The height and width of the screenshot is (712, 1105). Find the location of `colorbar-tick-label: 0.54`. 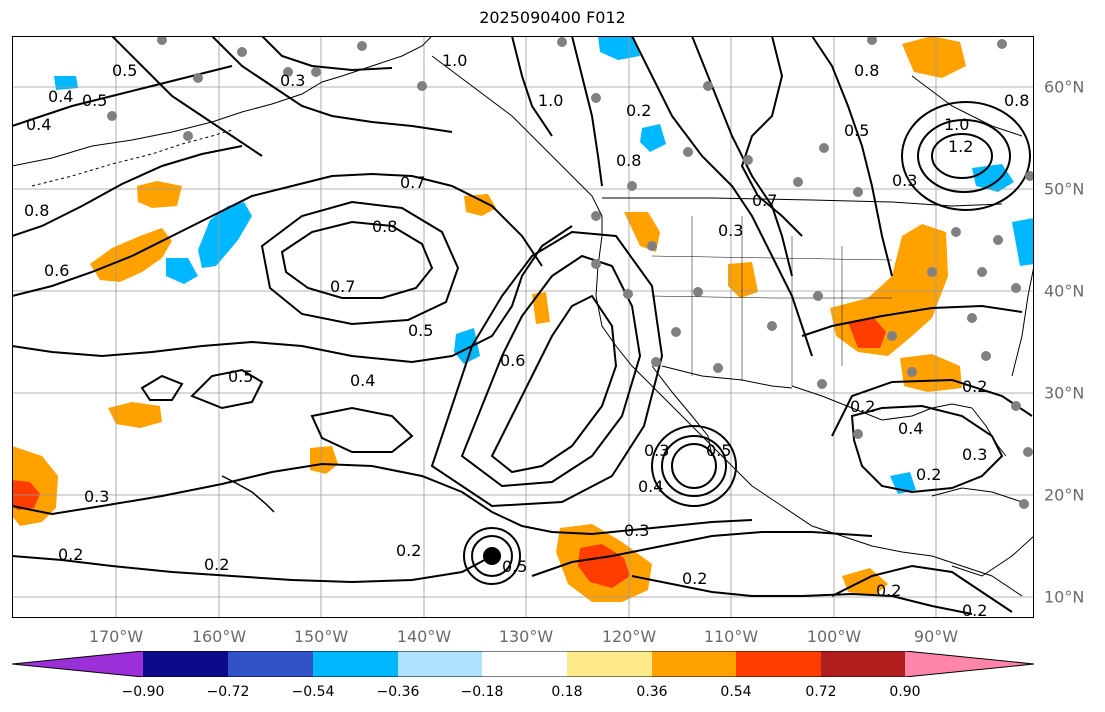

colorbar-tick-label: 0.54 is located at coordinates (736, 692).